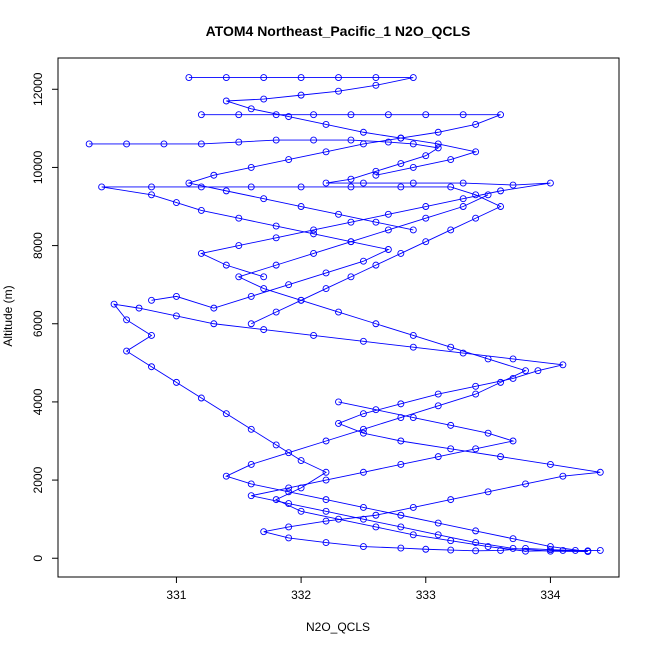 The height and width of the screenshot is (650, 650). Describe the element at coordinates (550, 595) in the screenshot. I see `x-tick-label: 334` at that location.